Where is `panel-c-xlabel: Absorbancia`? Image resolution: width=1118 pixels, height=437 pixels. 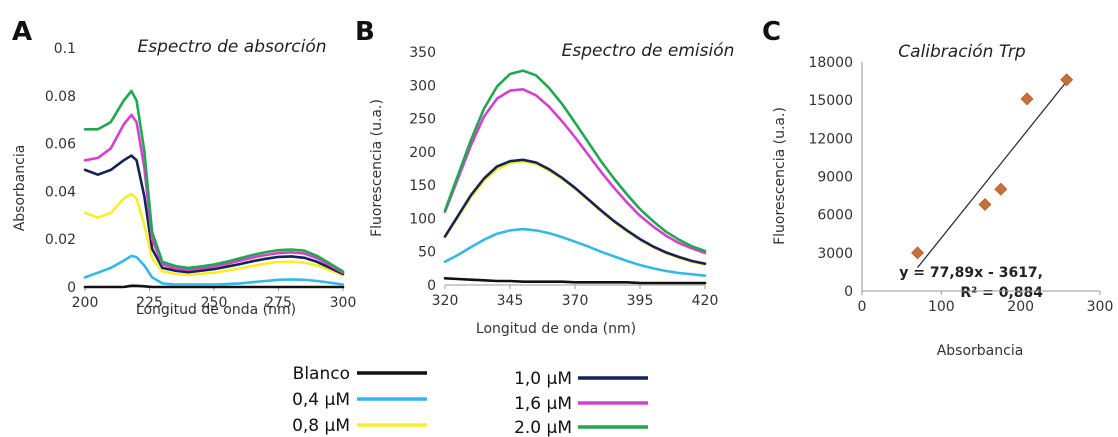 panel-c-xlabel: Absorbancia is located at coordinates (980, 351).